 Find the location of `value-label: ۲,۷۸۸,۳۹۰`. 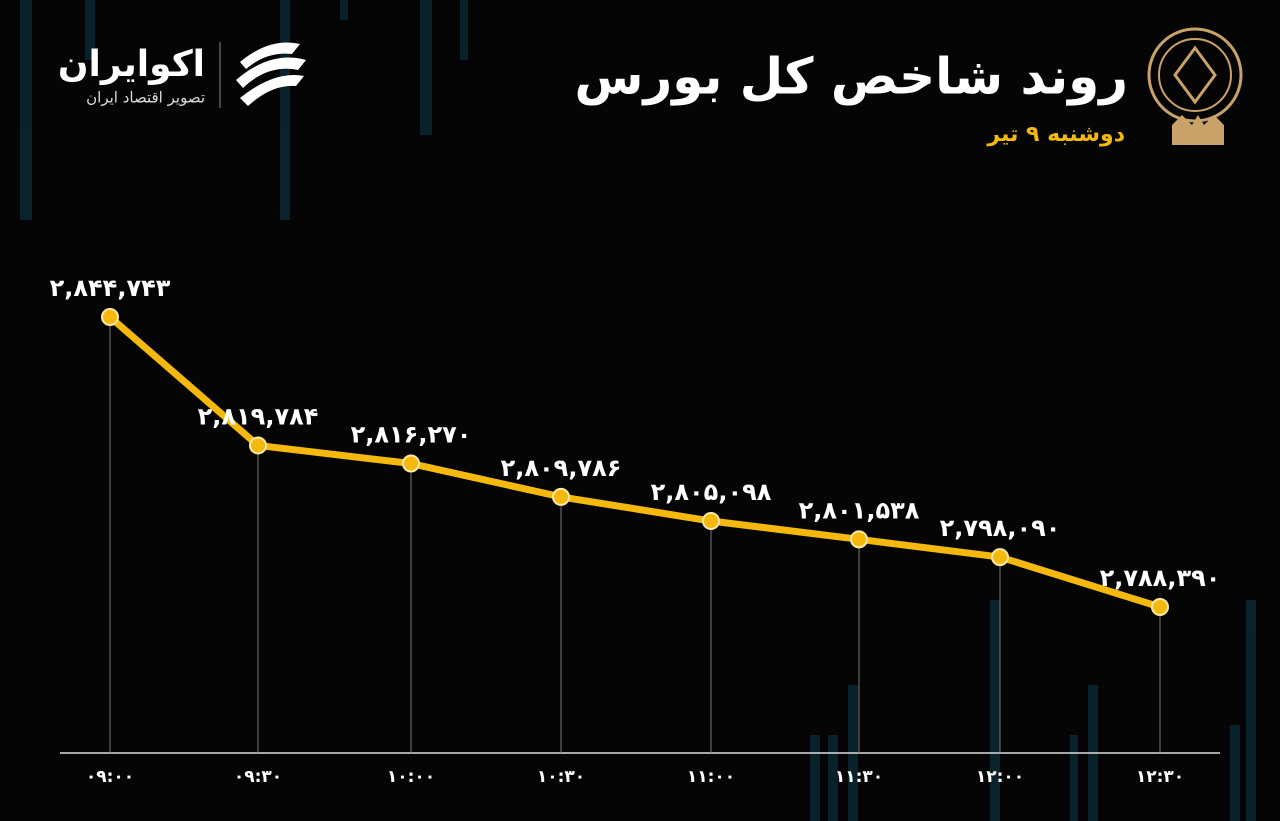

value-label: ۲,۷۸۸,۳۹۰ is located at coordinates (1160, 578).